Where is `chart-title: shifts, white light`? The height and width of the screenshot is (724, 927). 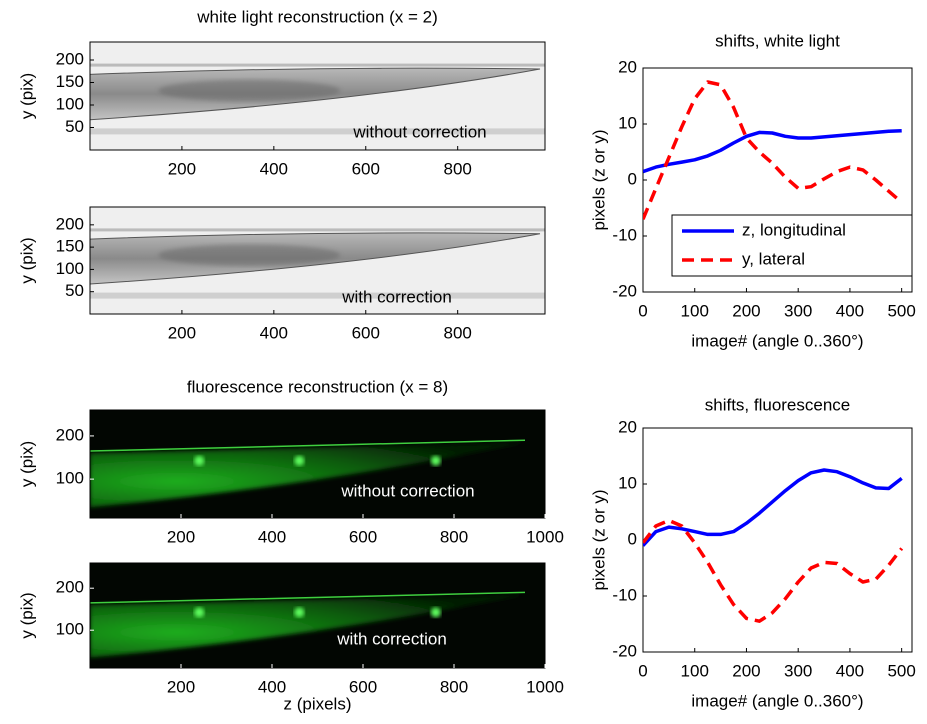
chart-title: shifts, white light is located at coordinates (777, 40).